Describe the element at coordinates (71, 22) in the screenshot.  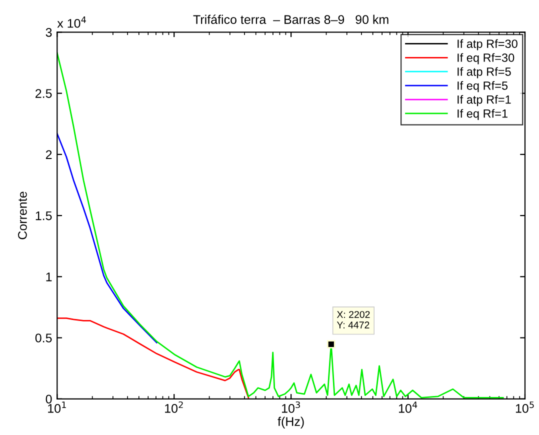
I see `text: x 10$^{4}$` at that location.